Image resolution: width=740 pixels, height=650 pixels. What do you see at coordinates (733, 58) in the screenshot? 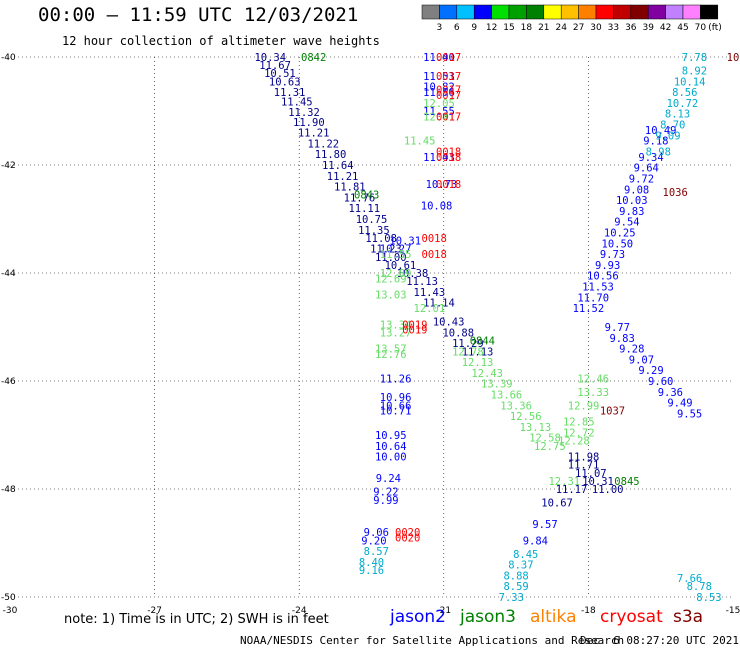
I see `data-label: 10` at bounding box center [733, 58].